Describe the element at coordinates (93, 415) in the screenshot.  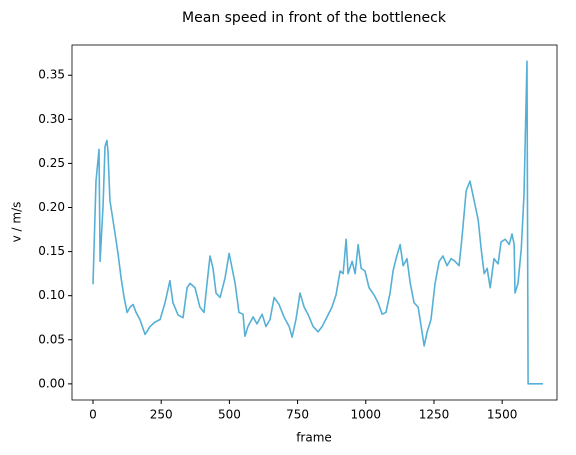
I see `x-tick-label: 0` at that location.